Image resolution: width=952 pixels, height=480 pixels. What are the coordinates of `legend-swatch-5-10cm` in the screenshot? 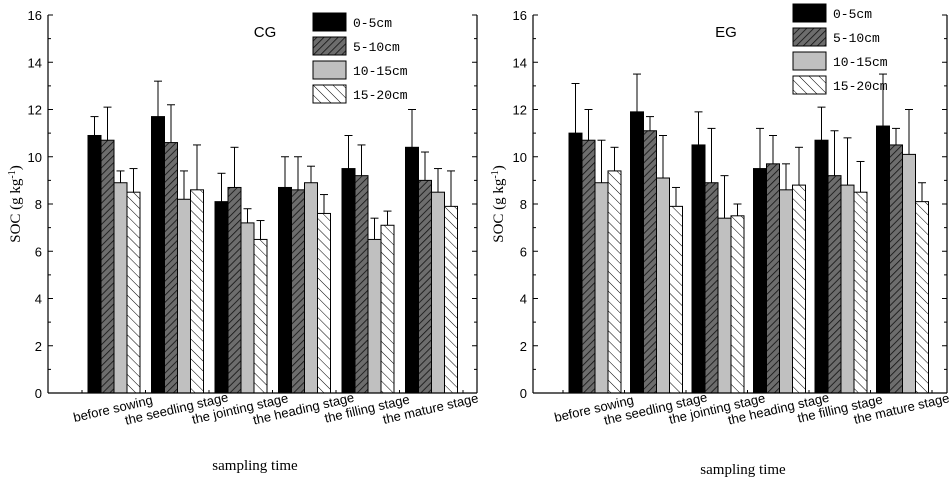 It's located at (329, 46).